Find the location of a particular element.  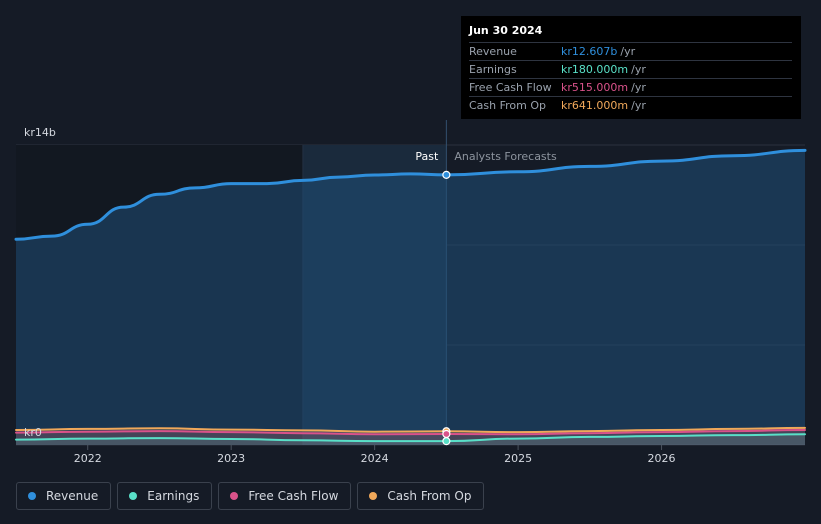

earnings-line is located at coordinates (410, 438).